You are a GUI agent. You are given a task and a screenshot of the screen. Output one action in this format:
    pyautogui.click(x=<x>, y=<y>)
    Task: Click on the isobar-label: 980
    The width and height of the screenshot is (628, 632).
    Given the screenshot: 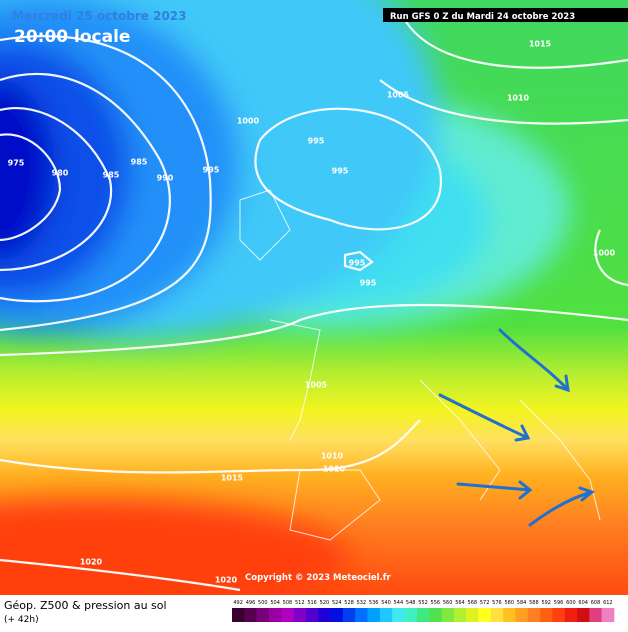 What is the action you would take?
    pyautogui.click(x=60, y=173)
    